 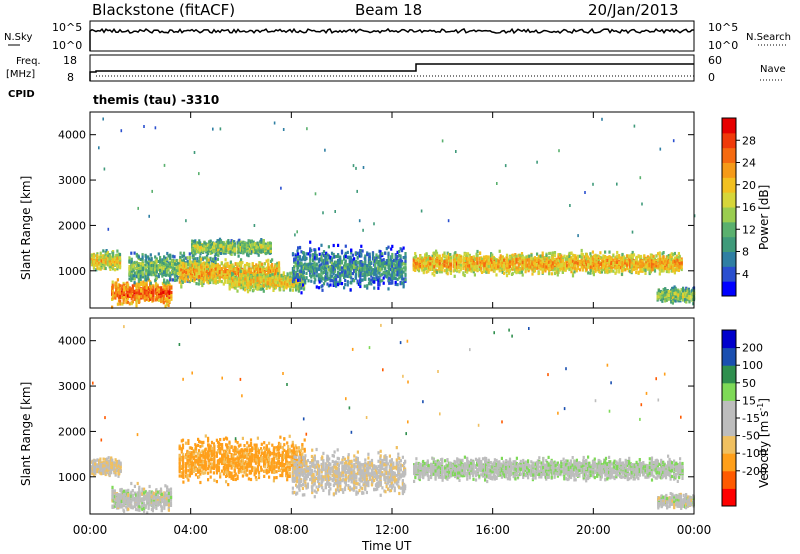 What do you see at coordinates (156, 100) in the screenshot?
I see `program-name: themis (tau) -3310` at bounding box center [156, 100].